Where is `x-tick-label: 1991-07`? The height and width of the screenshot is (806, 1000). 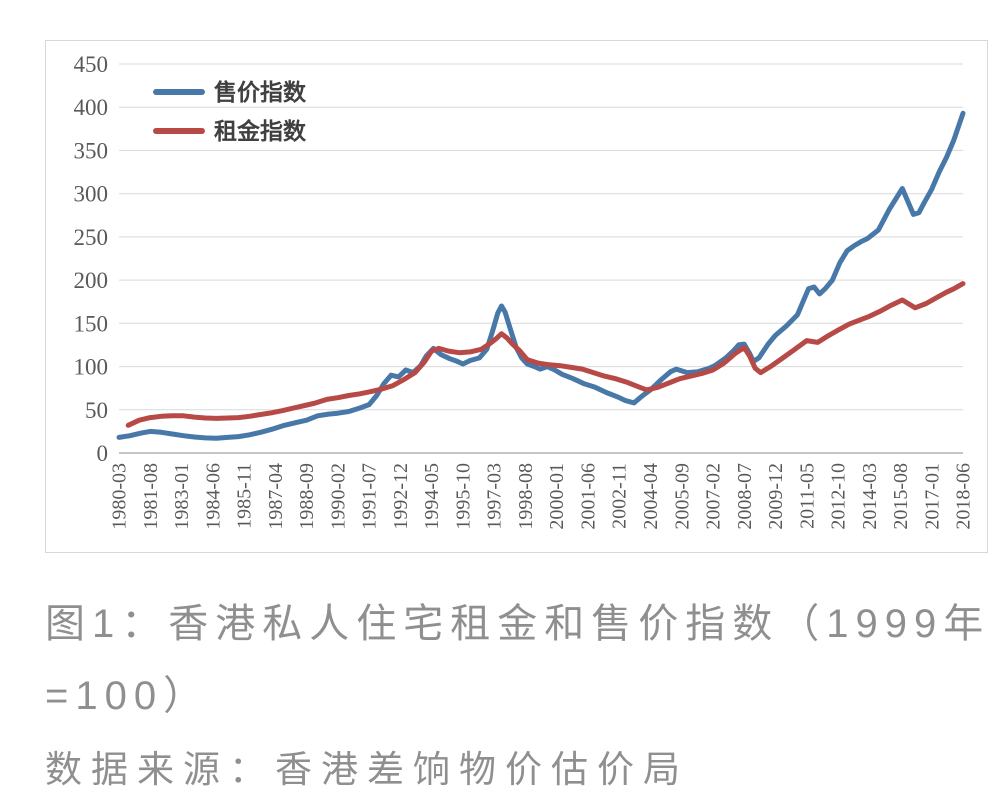
x-tick-label: 1991-07 is located at coordinates (370, 496).